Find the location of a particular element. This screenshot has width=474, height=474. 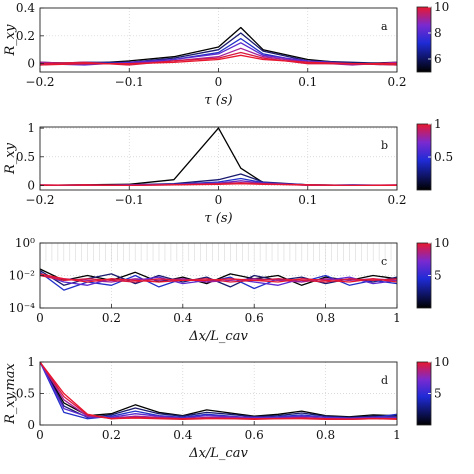

y-axis-label: R_xy,max is located at coordinates (10, 393).